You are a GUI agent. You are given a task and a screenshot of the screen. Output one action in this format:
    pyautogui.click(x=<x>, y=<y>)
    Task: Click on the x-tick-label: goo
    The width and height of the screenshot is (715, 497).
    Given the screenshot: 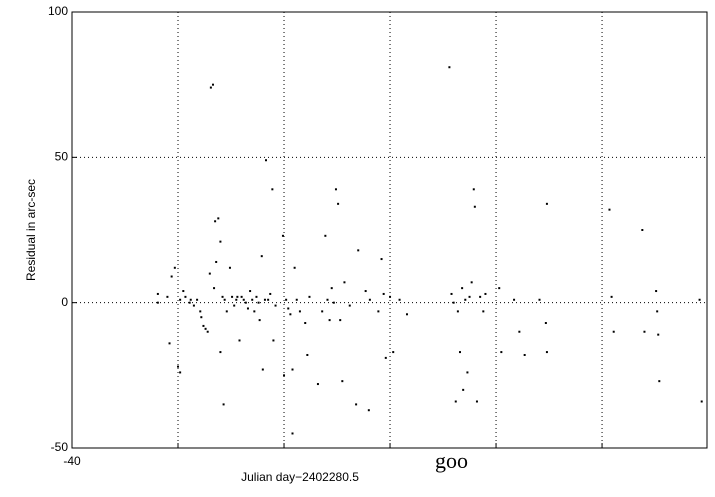 What is the action you would take?
    pyautogui.click(x=451, y=460)
    